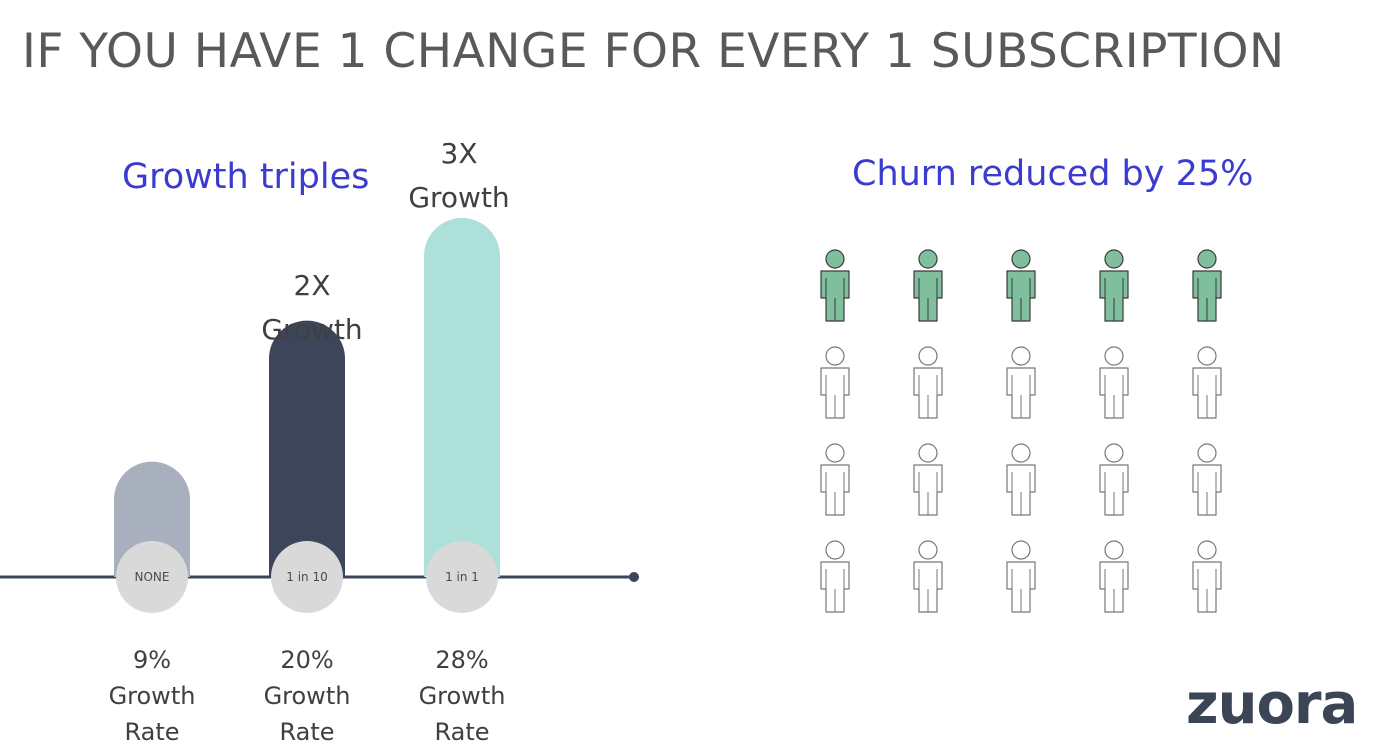 This screenshot has height=753, width=1397. What do you see at coordinates (312, 285) in the screenshot?
I see `bar-caption-1-multiplier: 2X` at bounding box center [312, 285].